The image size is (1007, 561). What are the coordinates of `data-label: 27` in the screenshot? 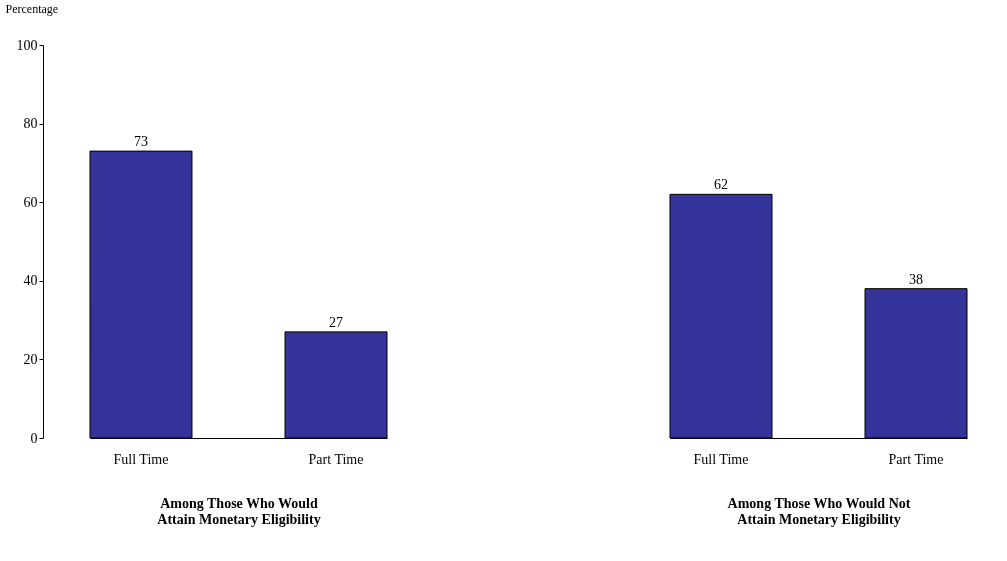 It's located at (336, 322).